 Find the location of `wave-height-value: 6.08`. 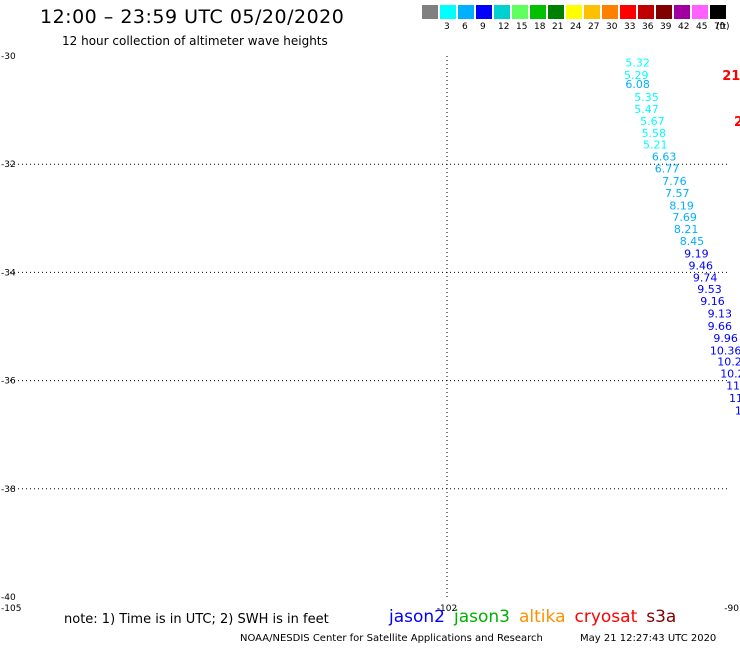

wave-height-value: 6.08 is located at coordinates (637, 84).